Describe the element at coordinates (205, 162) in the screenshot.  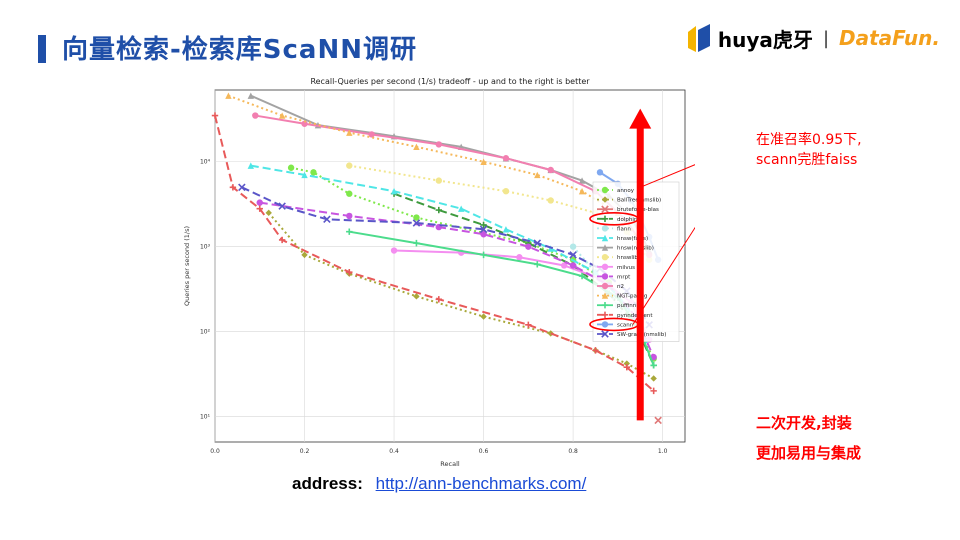
I see `y-tick-label: 10⁴` at that location.